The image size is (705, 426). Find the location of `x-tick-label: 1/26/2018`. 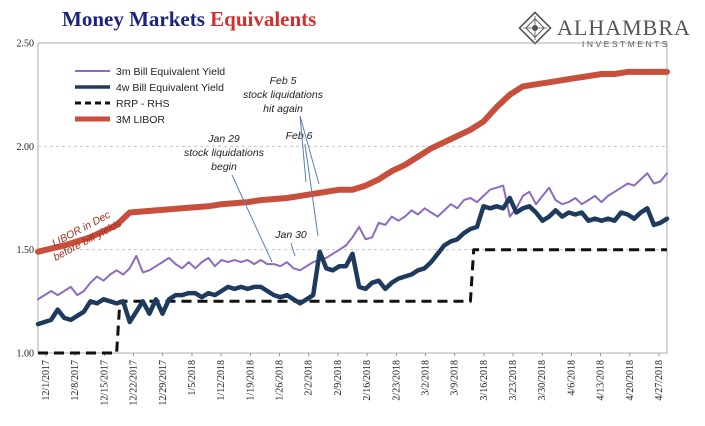

x-tick-label: 1/26/2018 is located at coordinates (280, 380).